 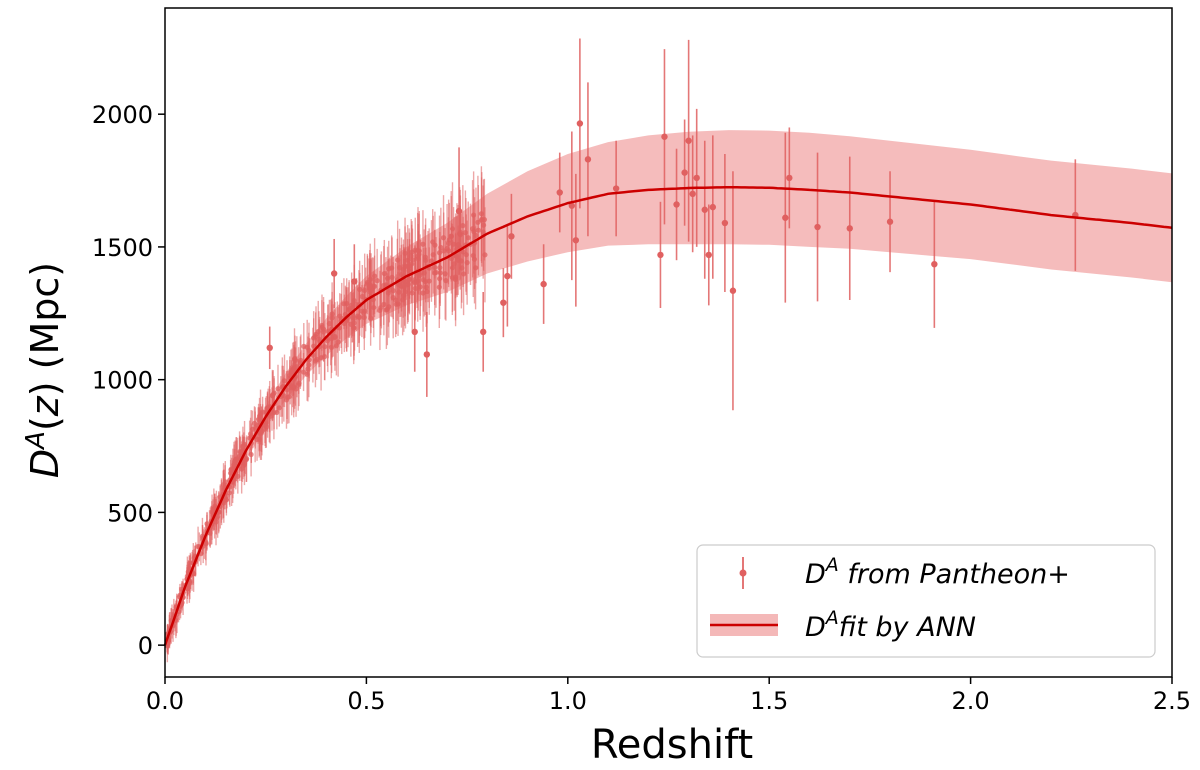 What do you see at coordinates (744, 625) in the screenshot?
I see `legend-marker-fit` at bounding box center [744, 625].